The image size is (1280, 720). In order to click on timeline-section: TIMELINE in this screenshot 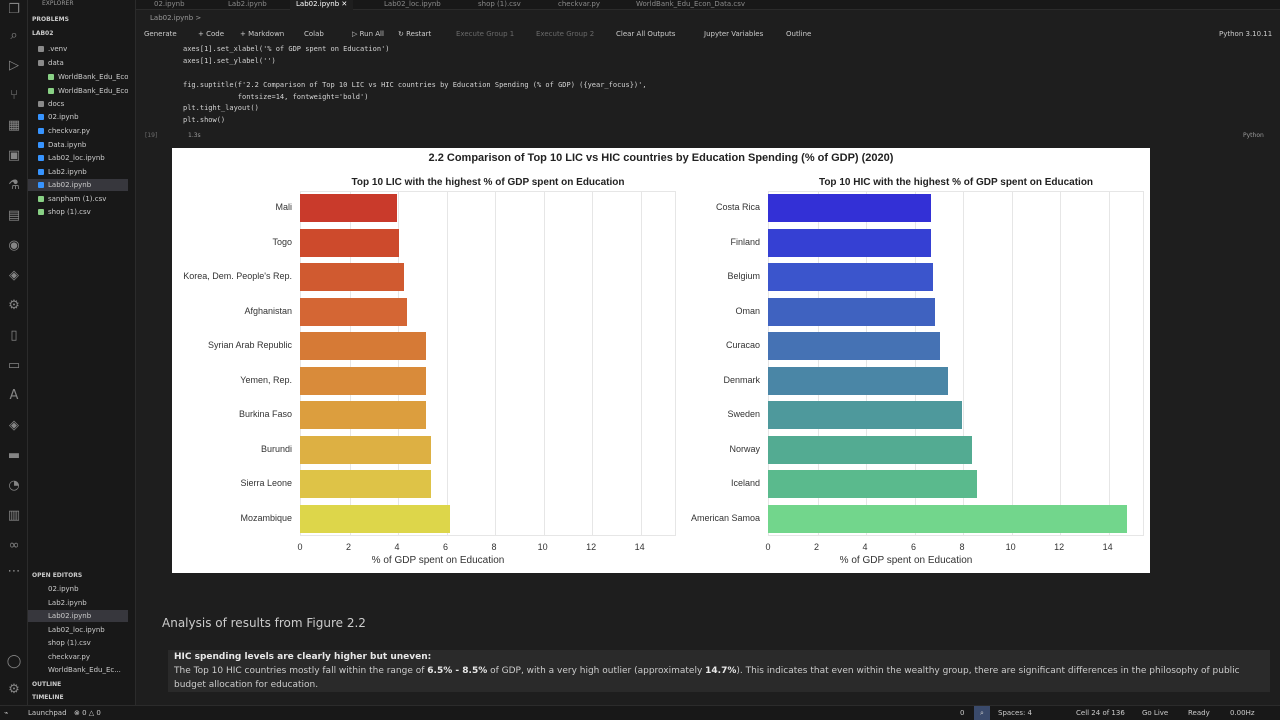, I will do `click(48, 697)`.